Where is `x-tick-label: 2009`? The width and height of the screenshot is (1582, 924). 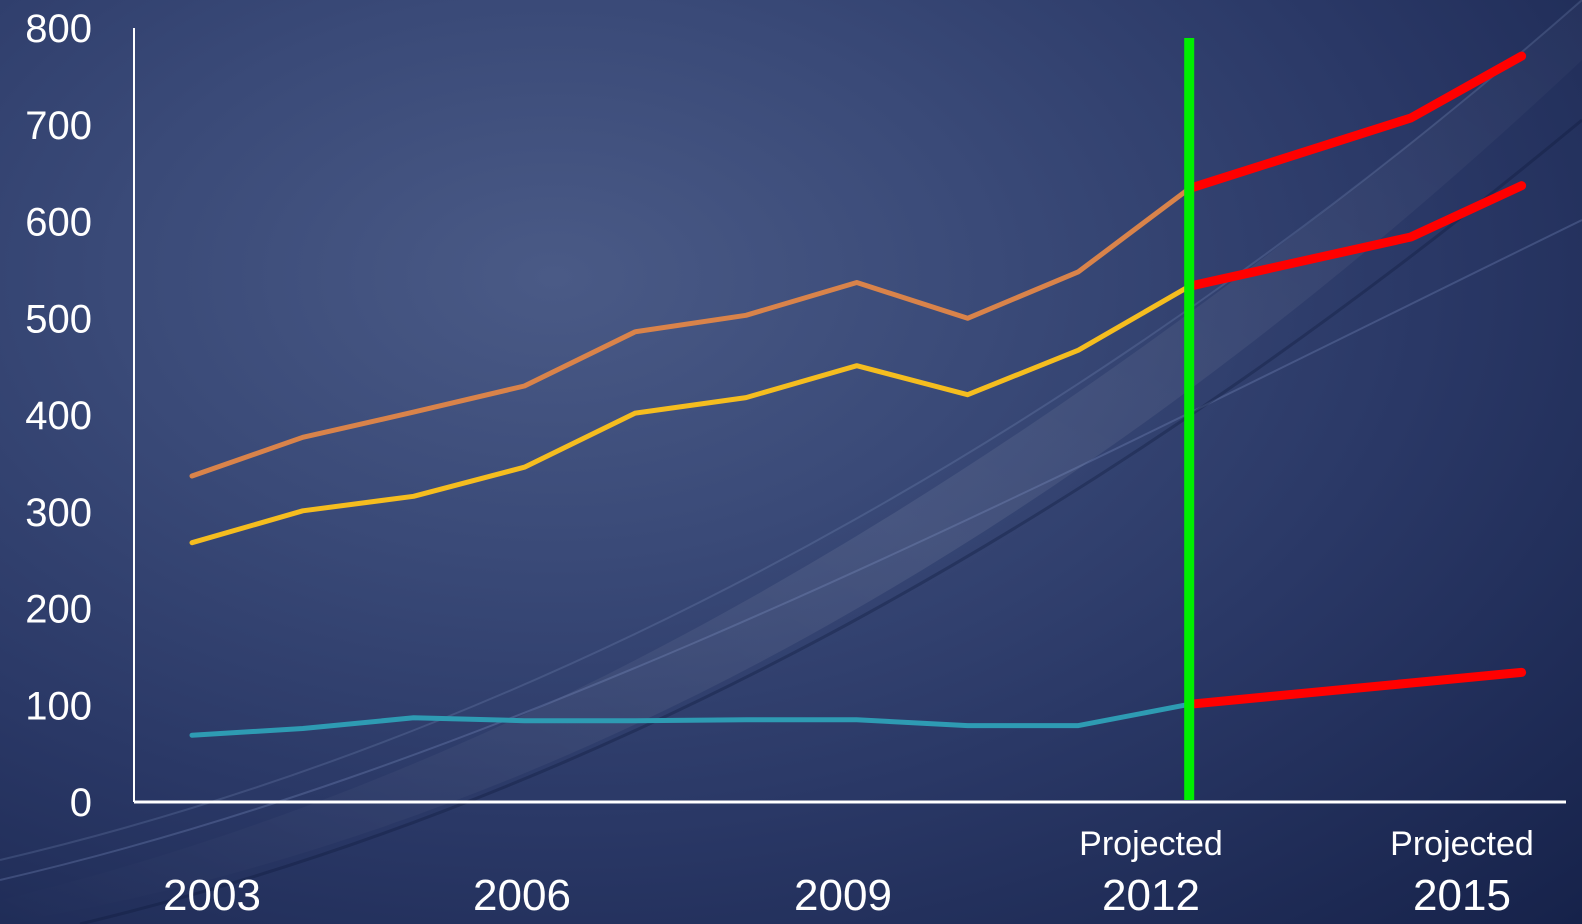 x-tick-label: 2009 is located at coordinates (843, 895).